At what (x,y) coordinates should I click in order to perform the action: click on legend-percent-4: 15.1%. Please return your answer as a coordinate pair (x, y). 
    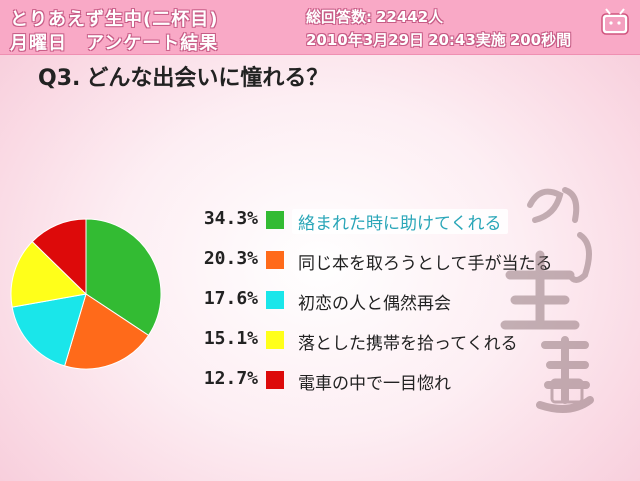
    Looking at the image, I should click on (230, 338).